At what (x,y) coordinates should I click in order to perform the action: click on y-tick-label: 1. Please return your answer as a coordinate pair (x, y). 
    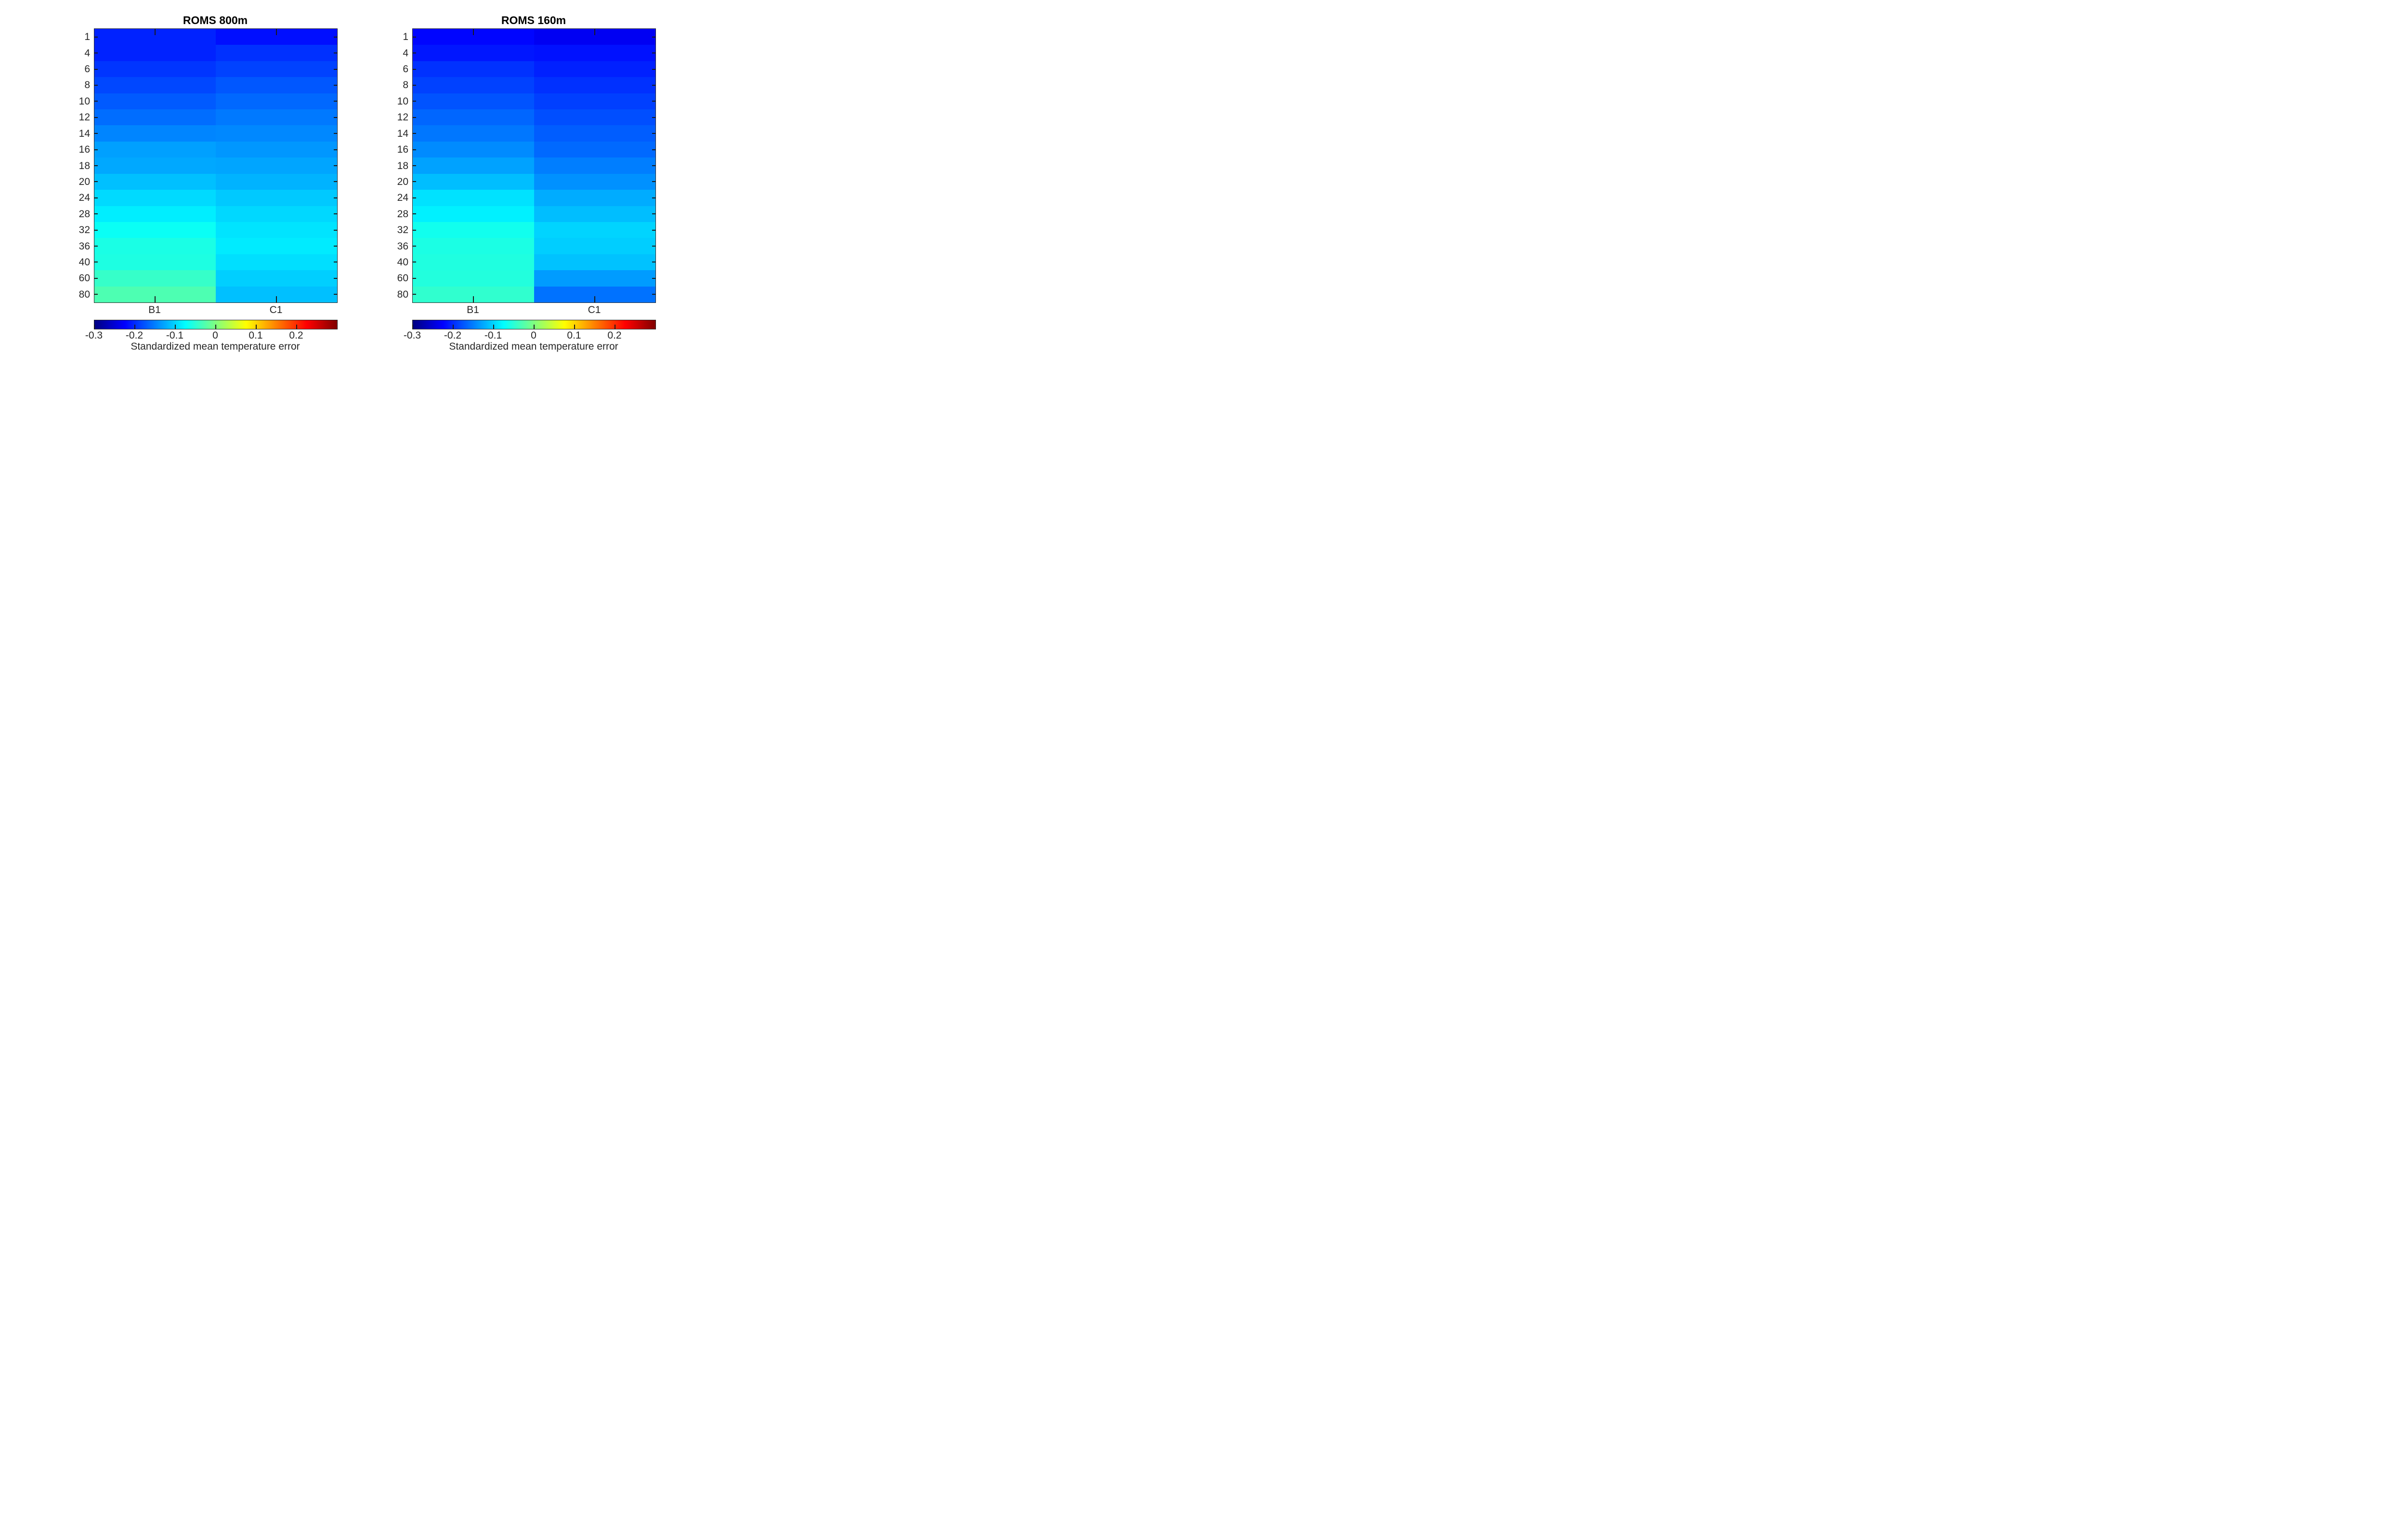
    Looking at the image, I should click on (87, 37).